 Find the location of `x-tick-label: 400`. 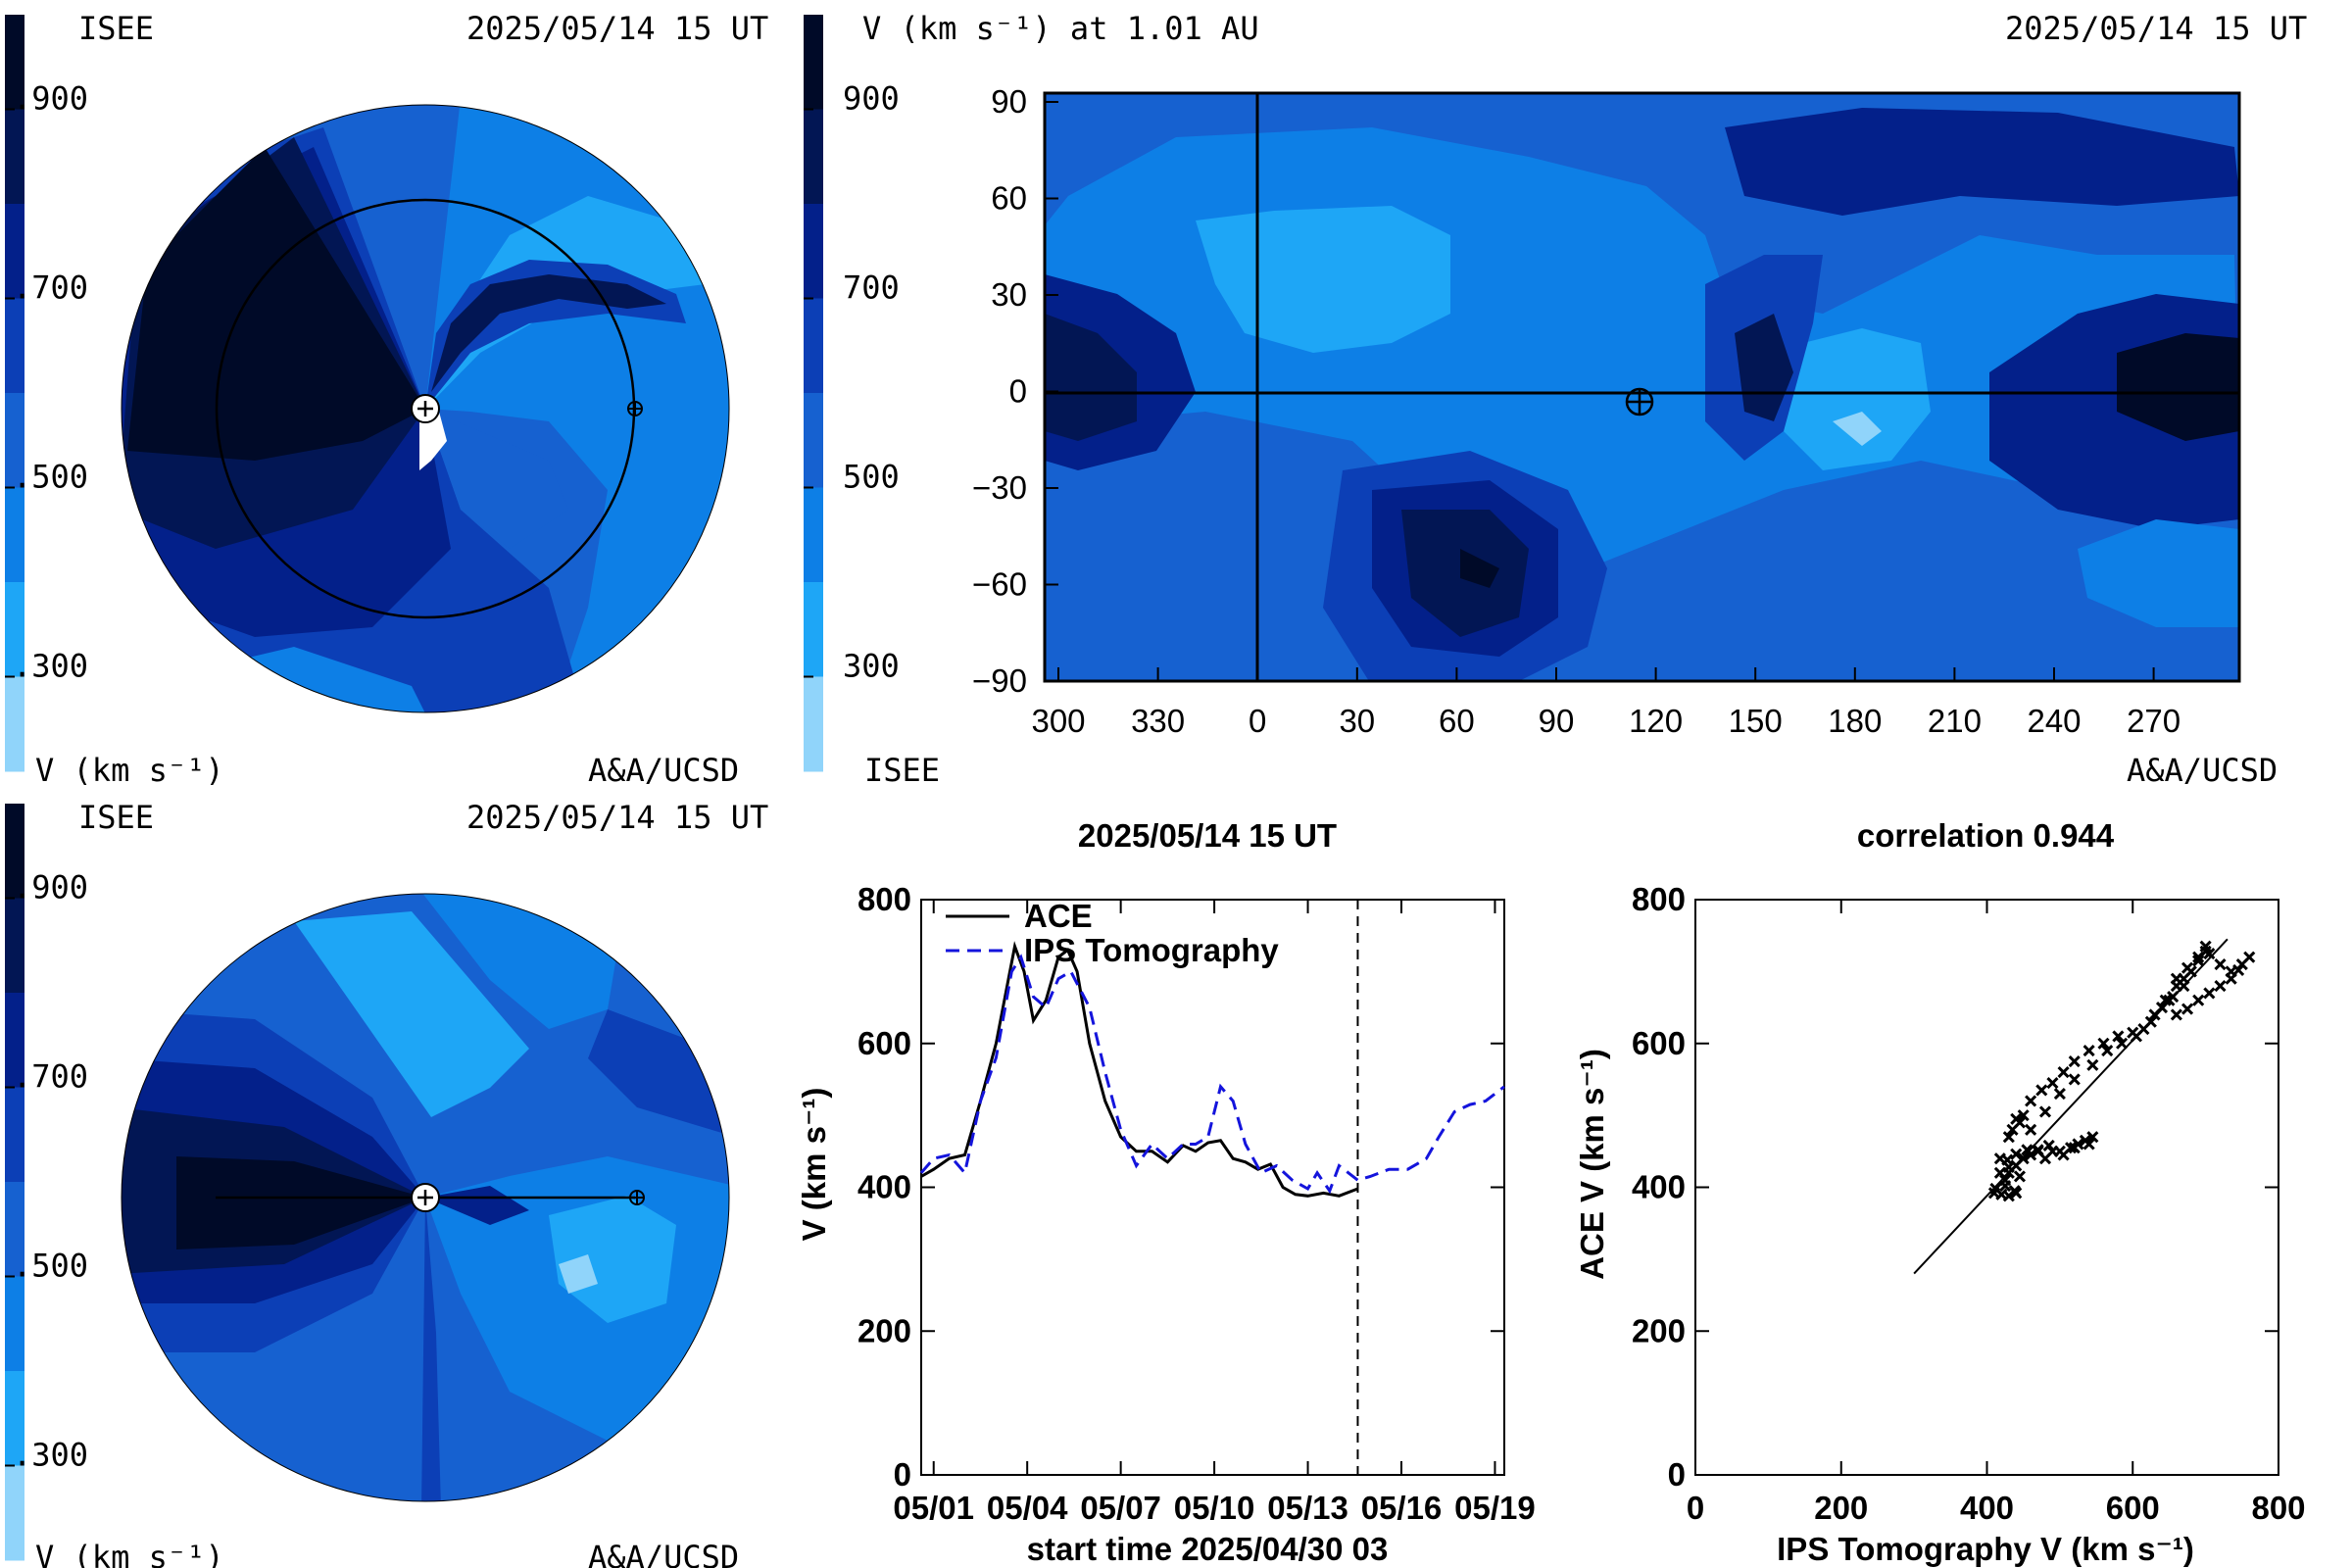

x-tick-label: 400 is located at coordinates (1987, 1508).